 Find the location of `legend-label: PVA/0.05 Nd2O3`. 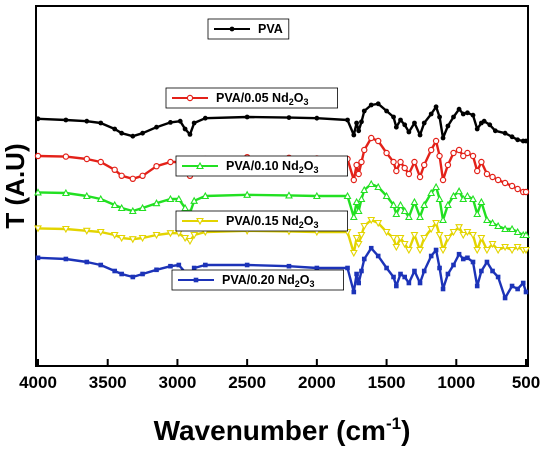

legend-label: PVA/0.05 Nd2O3 is located at coordinates (262, 99).